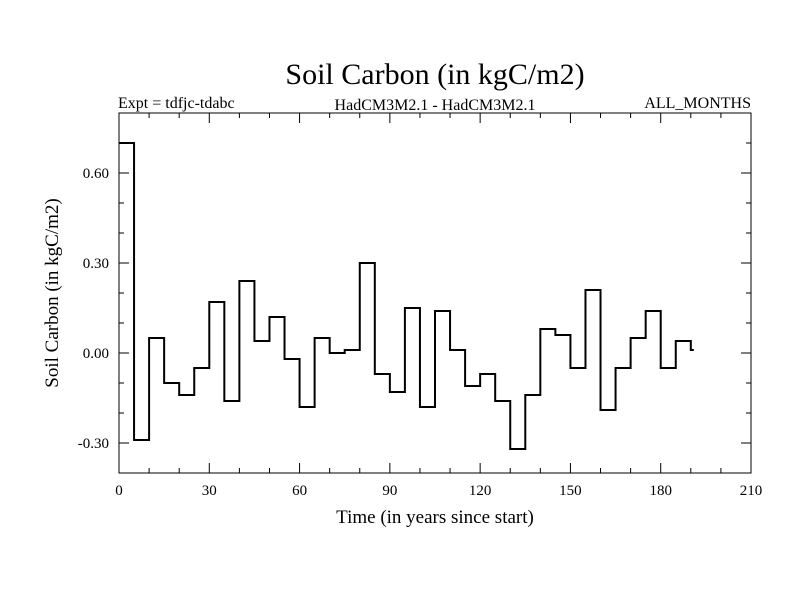  What do you see at coordinates (299, 491) in the screenshot?
I see `x-tick-label: 60` at bounding box center [299, 491].